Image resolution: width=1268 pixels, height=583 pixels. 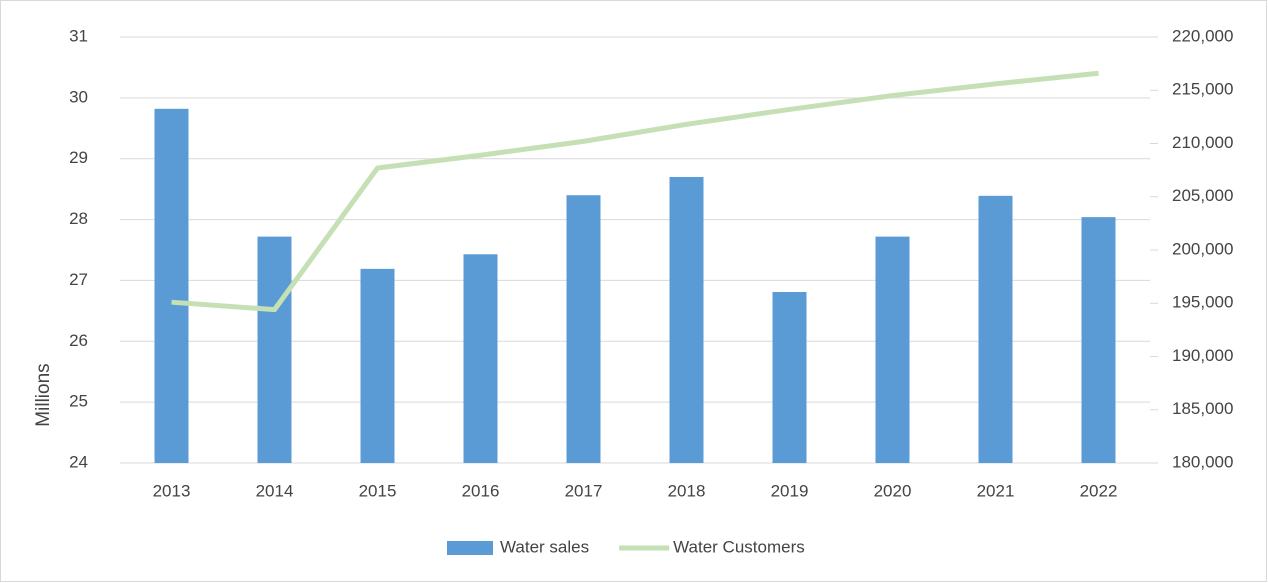 What do you see at coordinates (172, 490) in the screenshot?
I see `x-tick-label: 2013` at bounding box center [172, 490].